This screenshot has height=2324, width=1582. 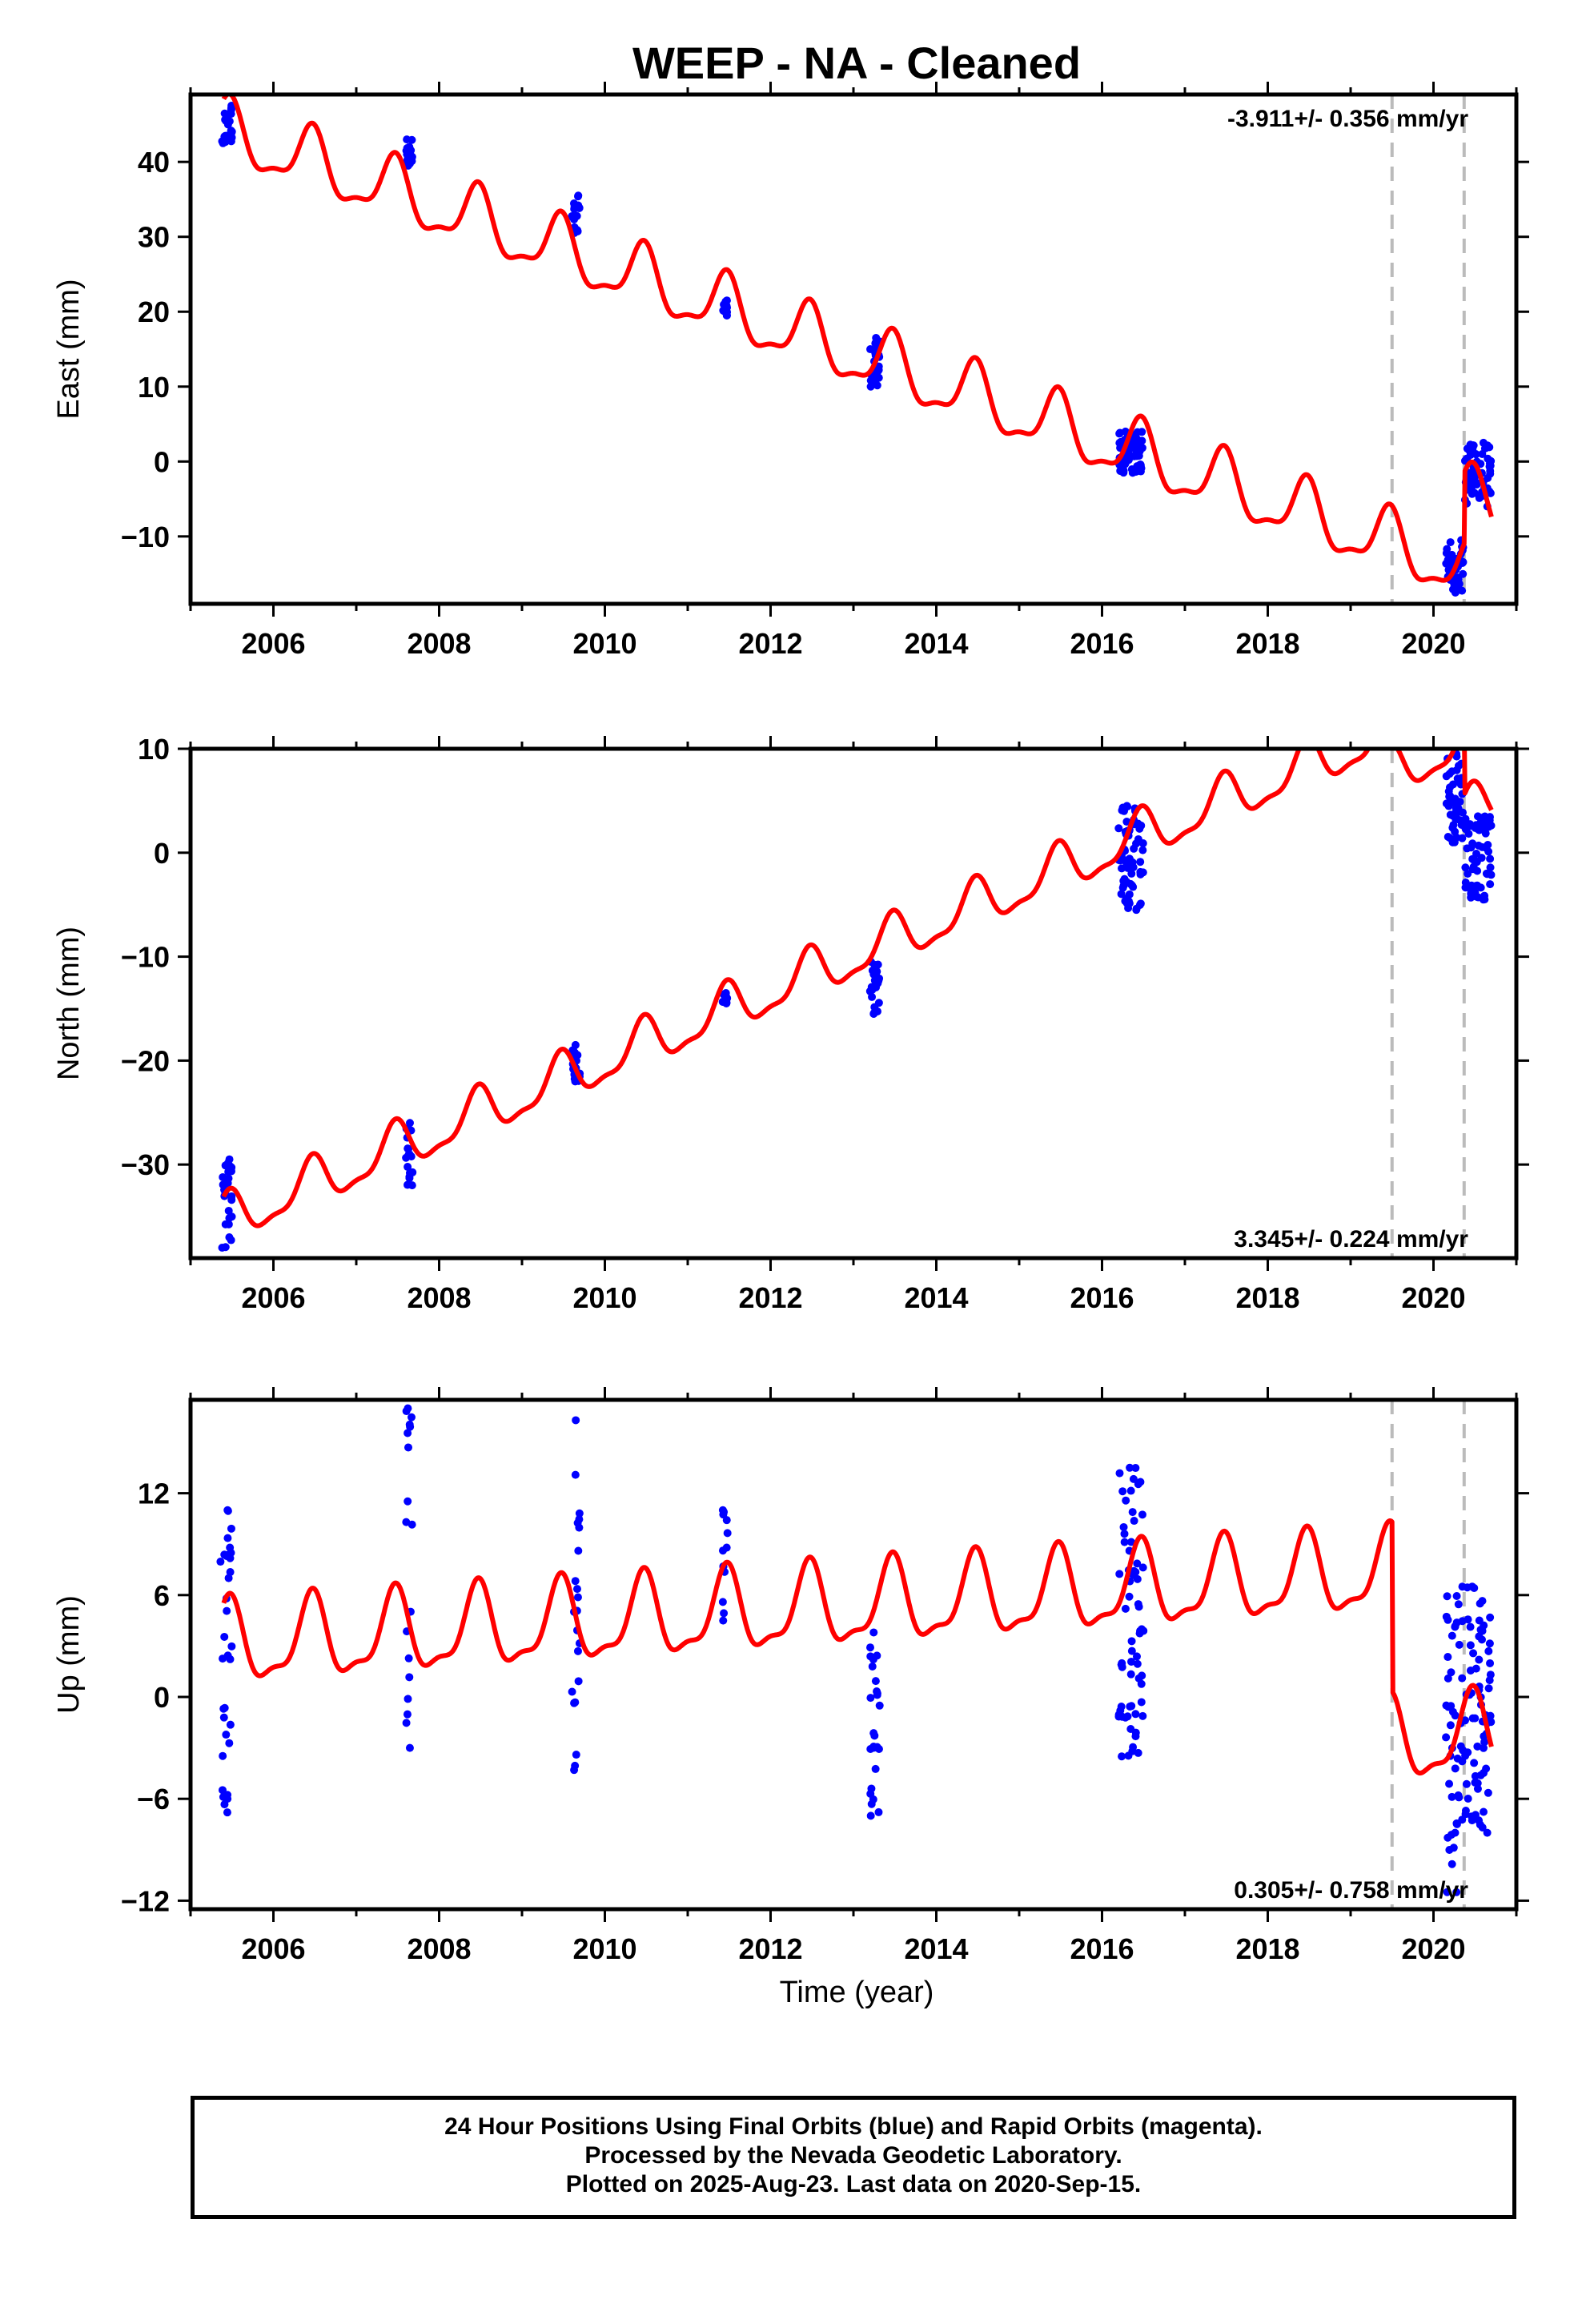 What do you see at coordinates (439, 1297) in the screenshot?
I see `north-x-tick-label: 2008` at bounding box center [439, 1297].